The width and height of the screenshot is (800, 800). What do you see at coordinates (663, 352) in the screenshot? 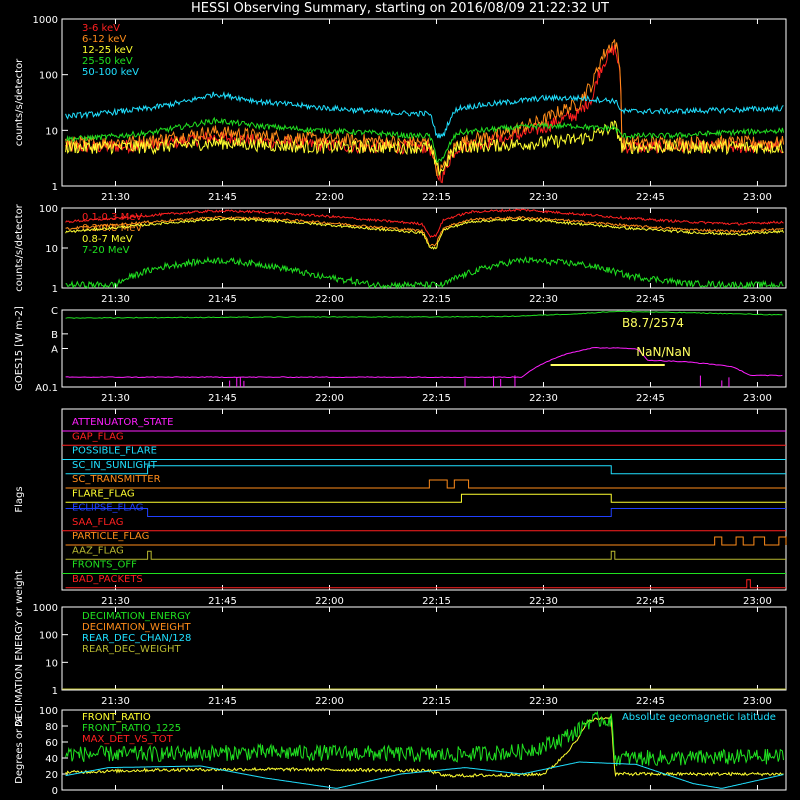
I see `goes-annotation: NaN/NaN` at bounding box center [663, 352].